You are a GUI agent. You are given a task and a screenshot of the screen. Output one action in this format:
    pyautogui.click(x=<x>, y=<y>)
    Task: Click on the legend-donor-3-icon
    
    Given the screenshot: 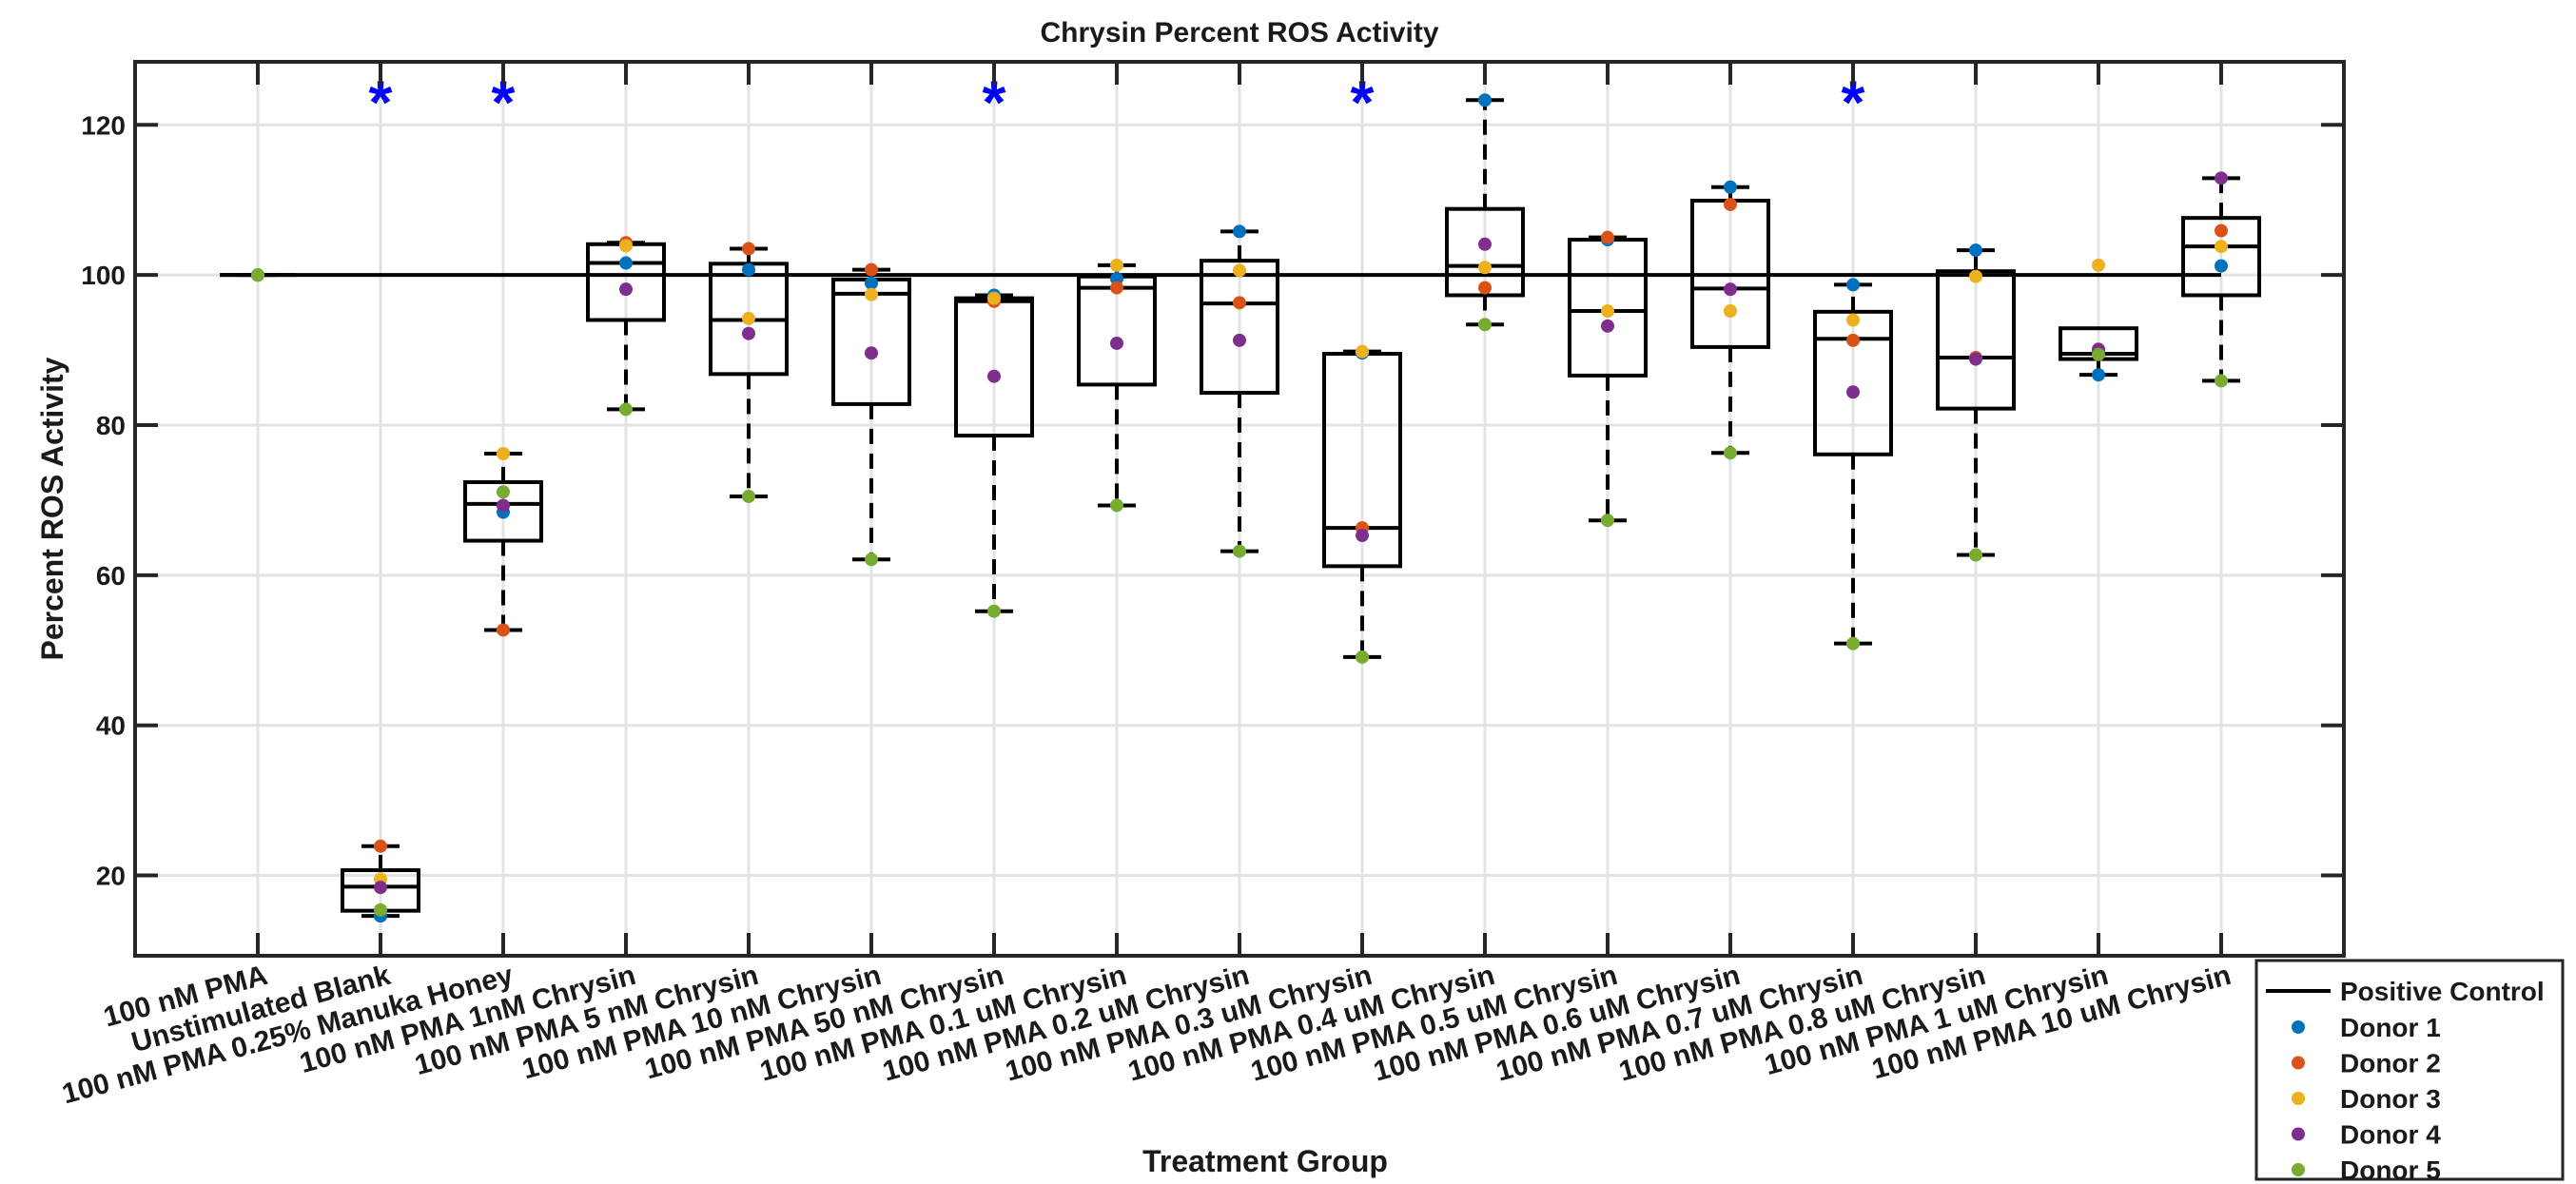 What is the action you would take?
    pyautogui.click(x=2298, y=1098)
    